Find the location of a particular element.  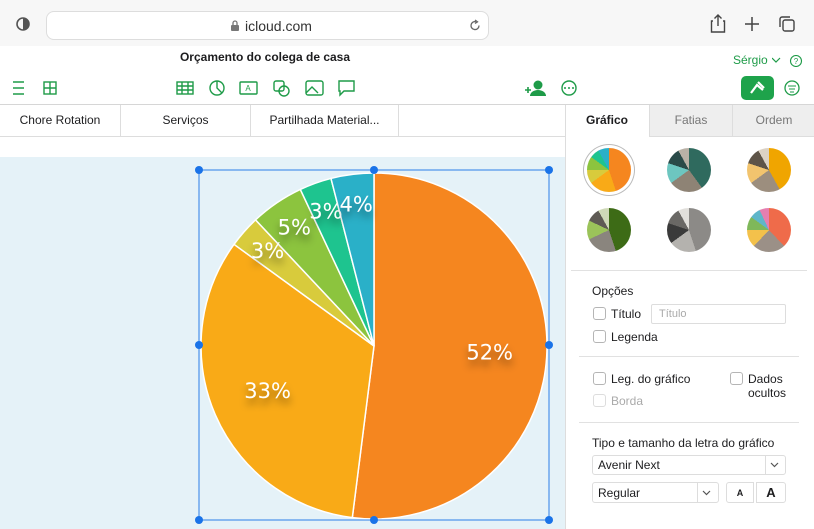

share-icon is located at coordinates (718, 23).